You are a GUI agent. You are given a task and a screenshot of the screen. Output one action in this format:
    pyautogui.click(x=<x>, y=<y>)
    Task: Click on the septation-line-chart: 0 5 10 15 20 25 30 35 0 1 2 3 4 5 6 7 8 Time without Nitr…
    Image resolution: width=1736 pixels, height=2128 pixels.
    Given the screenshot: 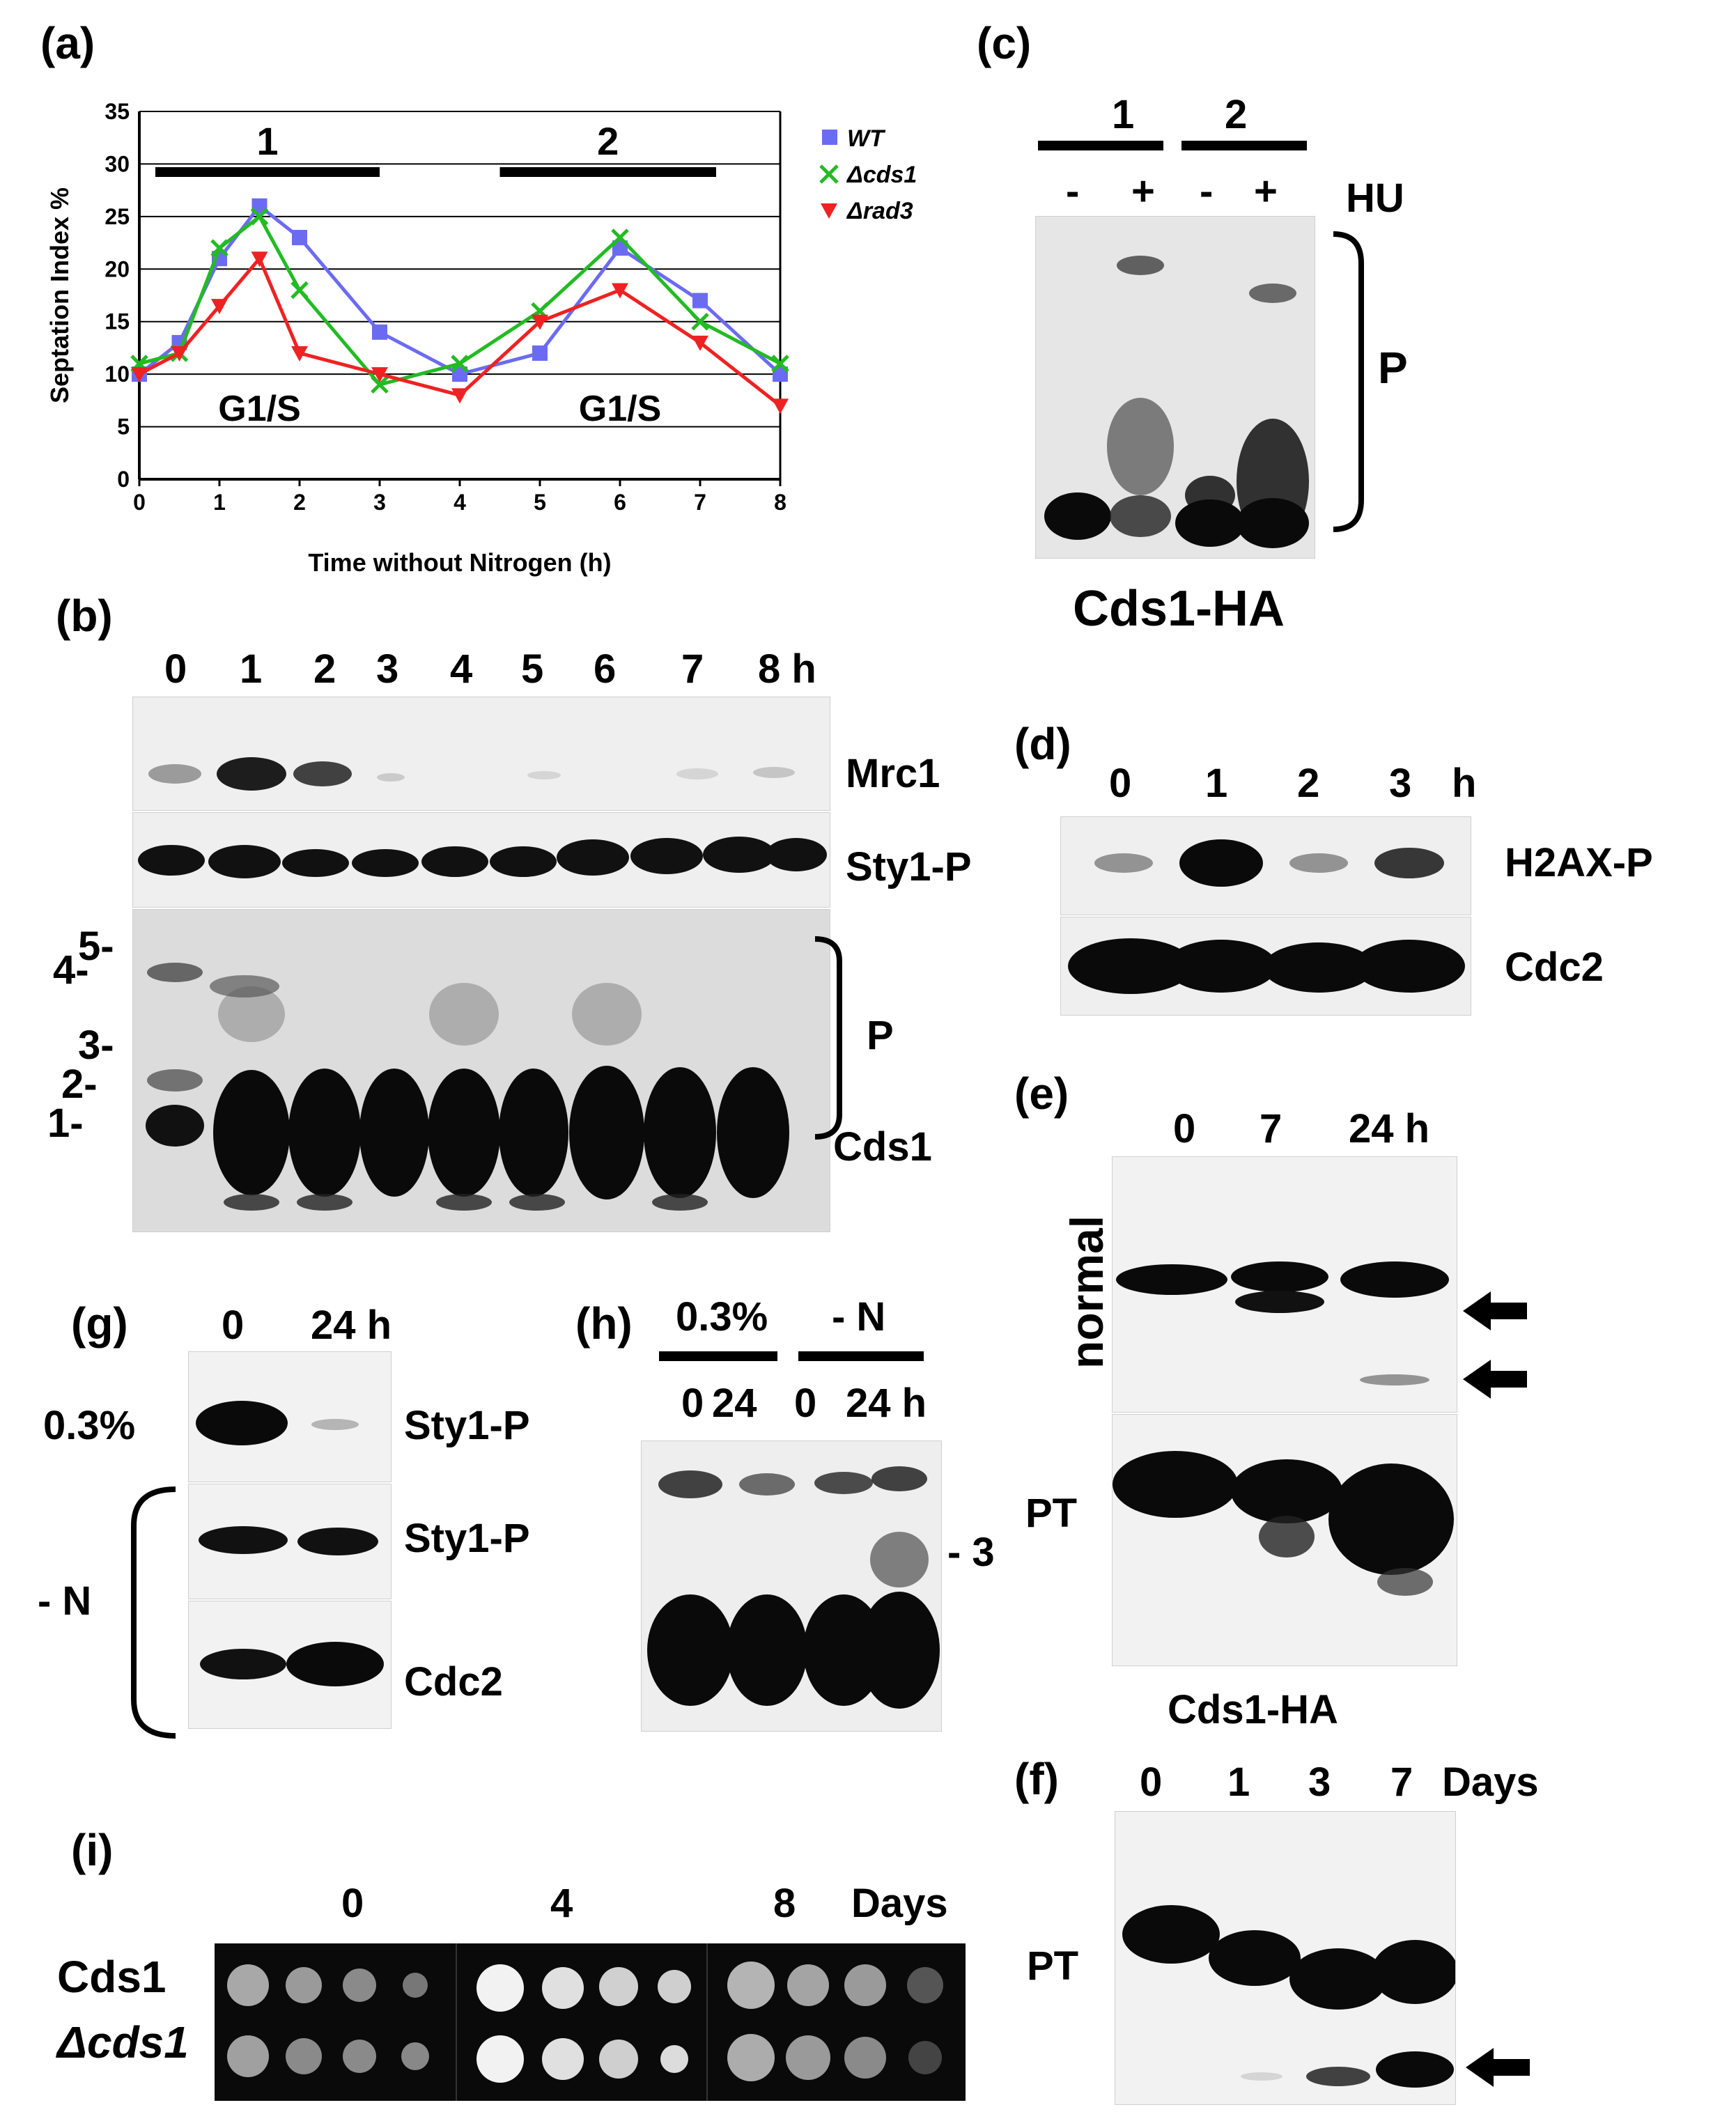 What is the action you would take?
    pyautogui.click(x=481, y=338)
    